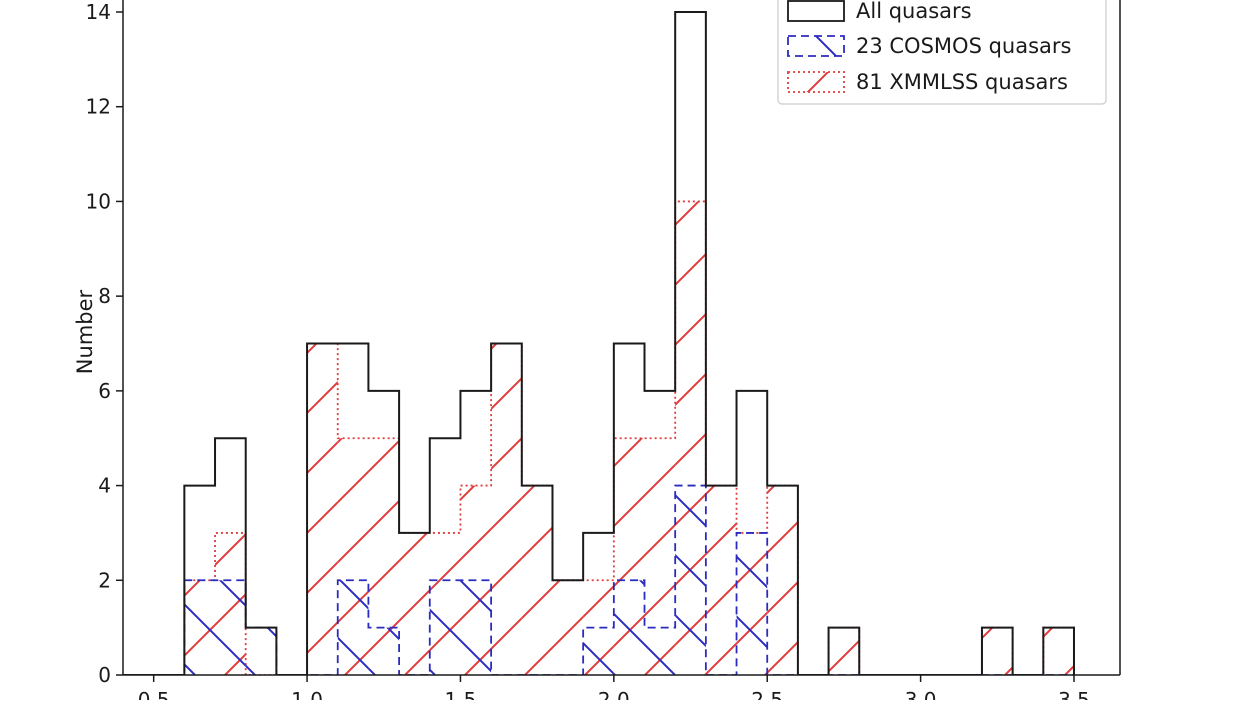 The width and height of the screenshot is (1250, 705). Describe the element at coordinates (104, 486) in the screenshot. I see `y-tick-label: 4` at that location.